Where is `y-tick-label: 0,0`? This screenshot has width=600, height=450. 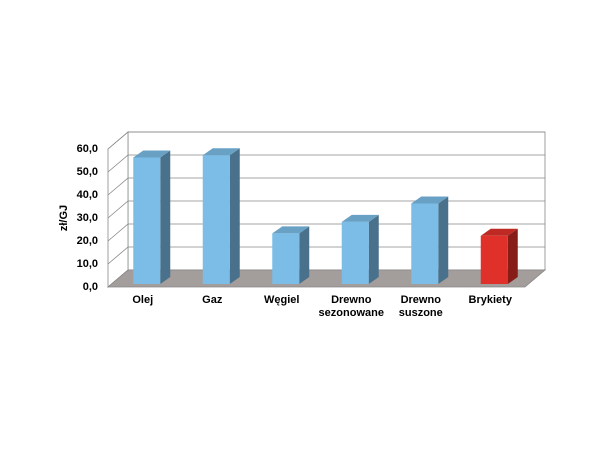
y-tick-label: 0,0 is located at coordinates (90, 287).